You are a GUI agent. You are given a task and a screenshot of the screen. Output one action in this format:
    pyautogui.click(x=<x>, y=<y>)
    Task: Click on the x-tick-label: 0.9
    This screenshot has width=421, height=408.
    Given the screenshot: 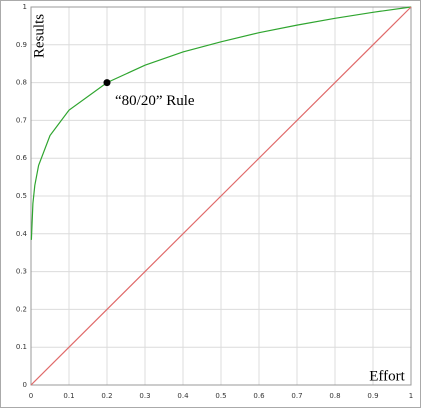 What is the action you would take?
    pyautogui.click(x=372, y=396)
    